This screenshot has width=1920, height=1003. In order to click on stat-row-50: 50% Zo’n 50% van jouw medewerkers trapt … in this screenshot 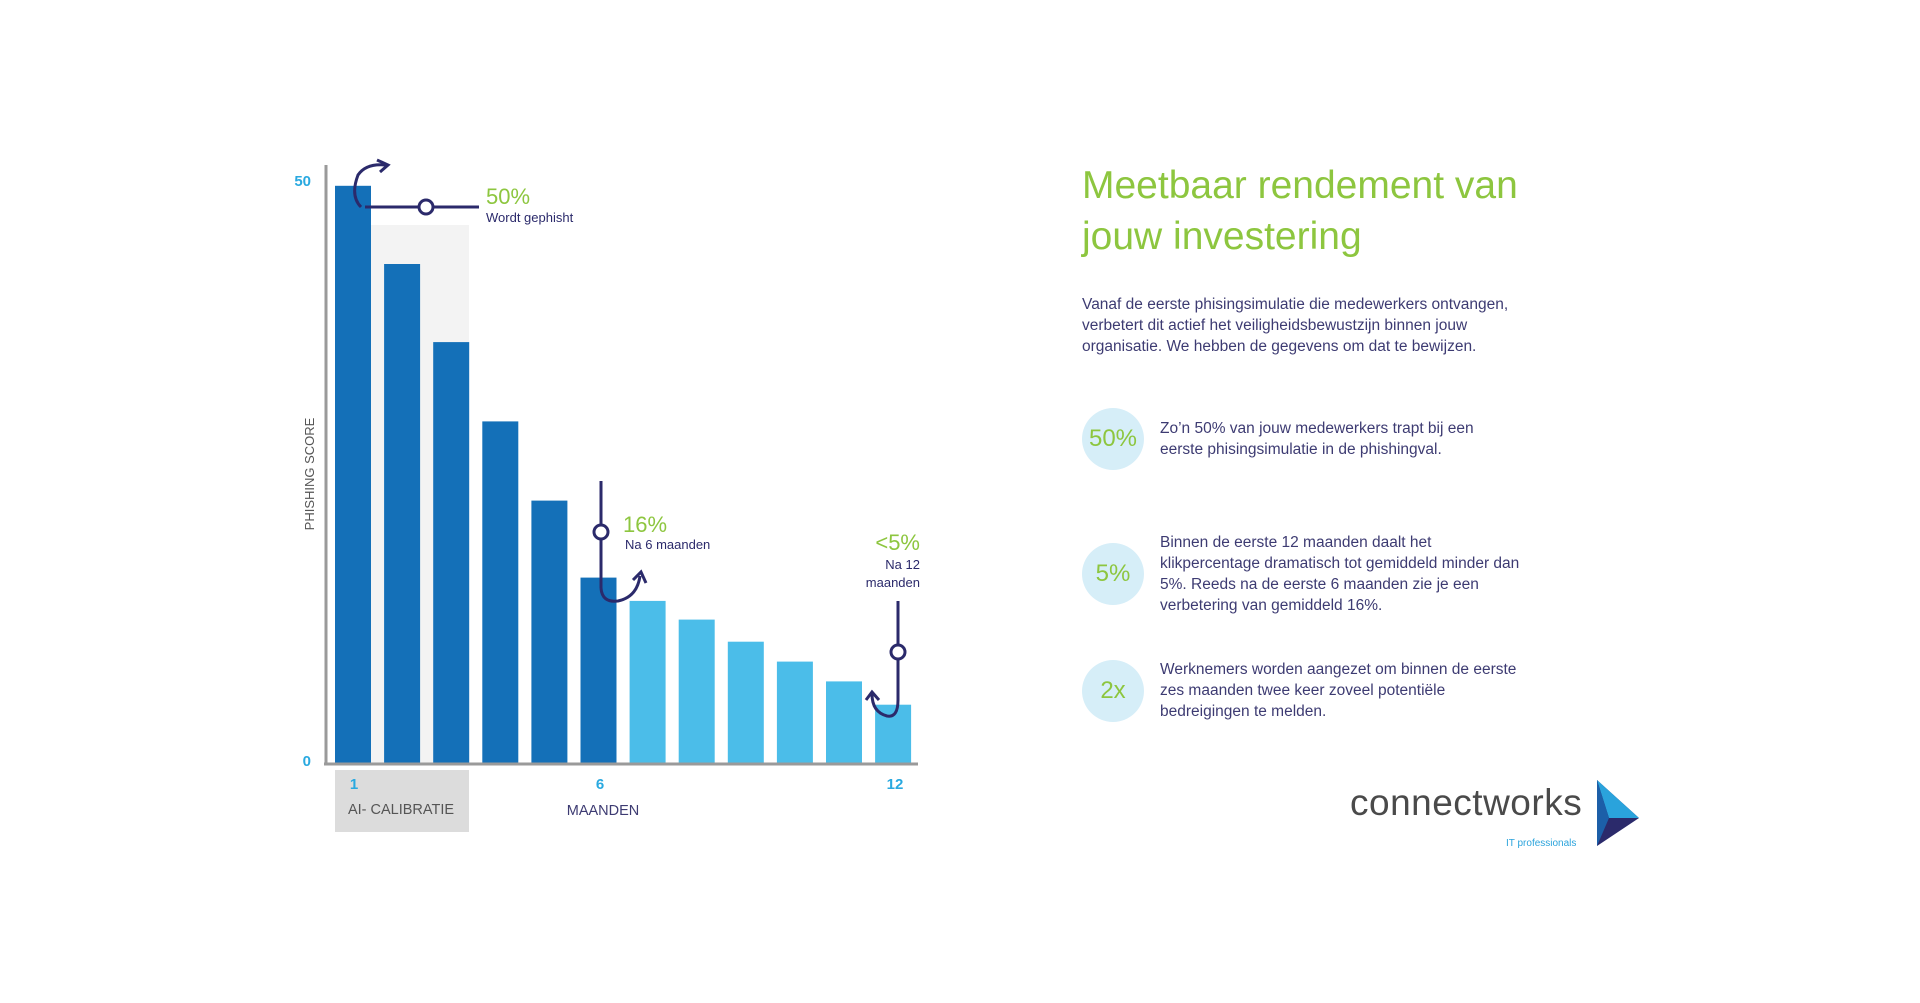, I will do `click(1301, 439)`.